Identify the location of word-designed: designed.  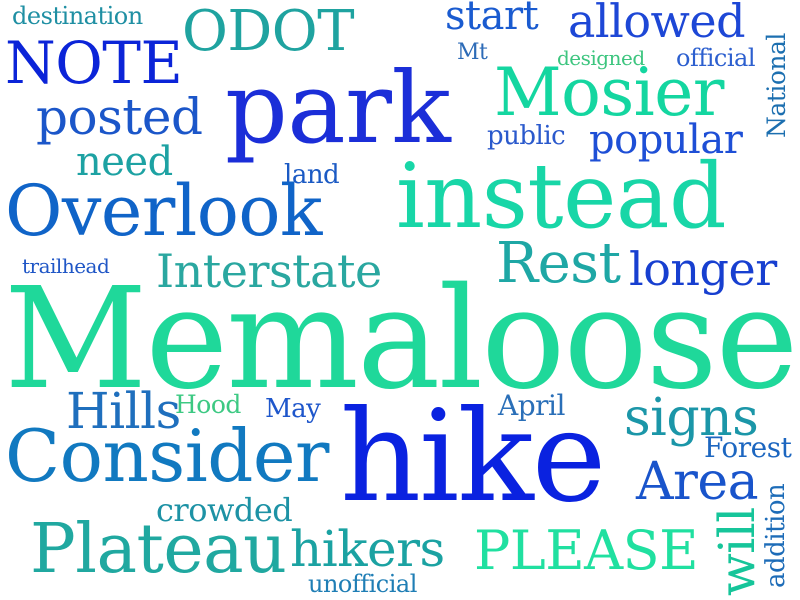
(601, 58).